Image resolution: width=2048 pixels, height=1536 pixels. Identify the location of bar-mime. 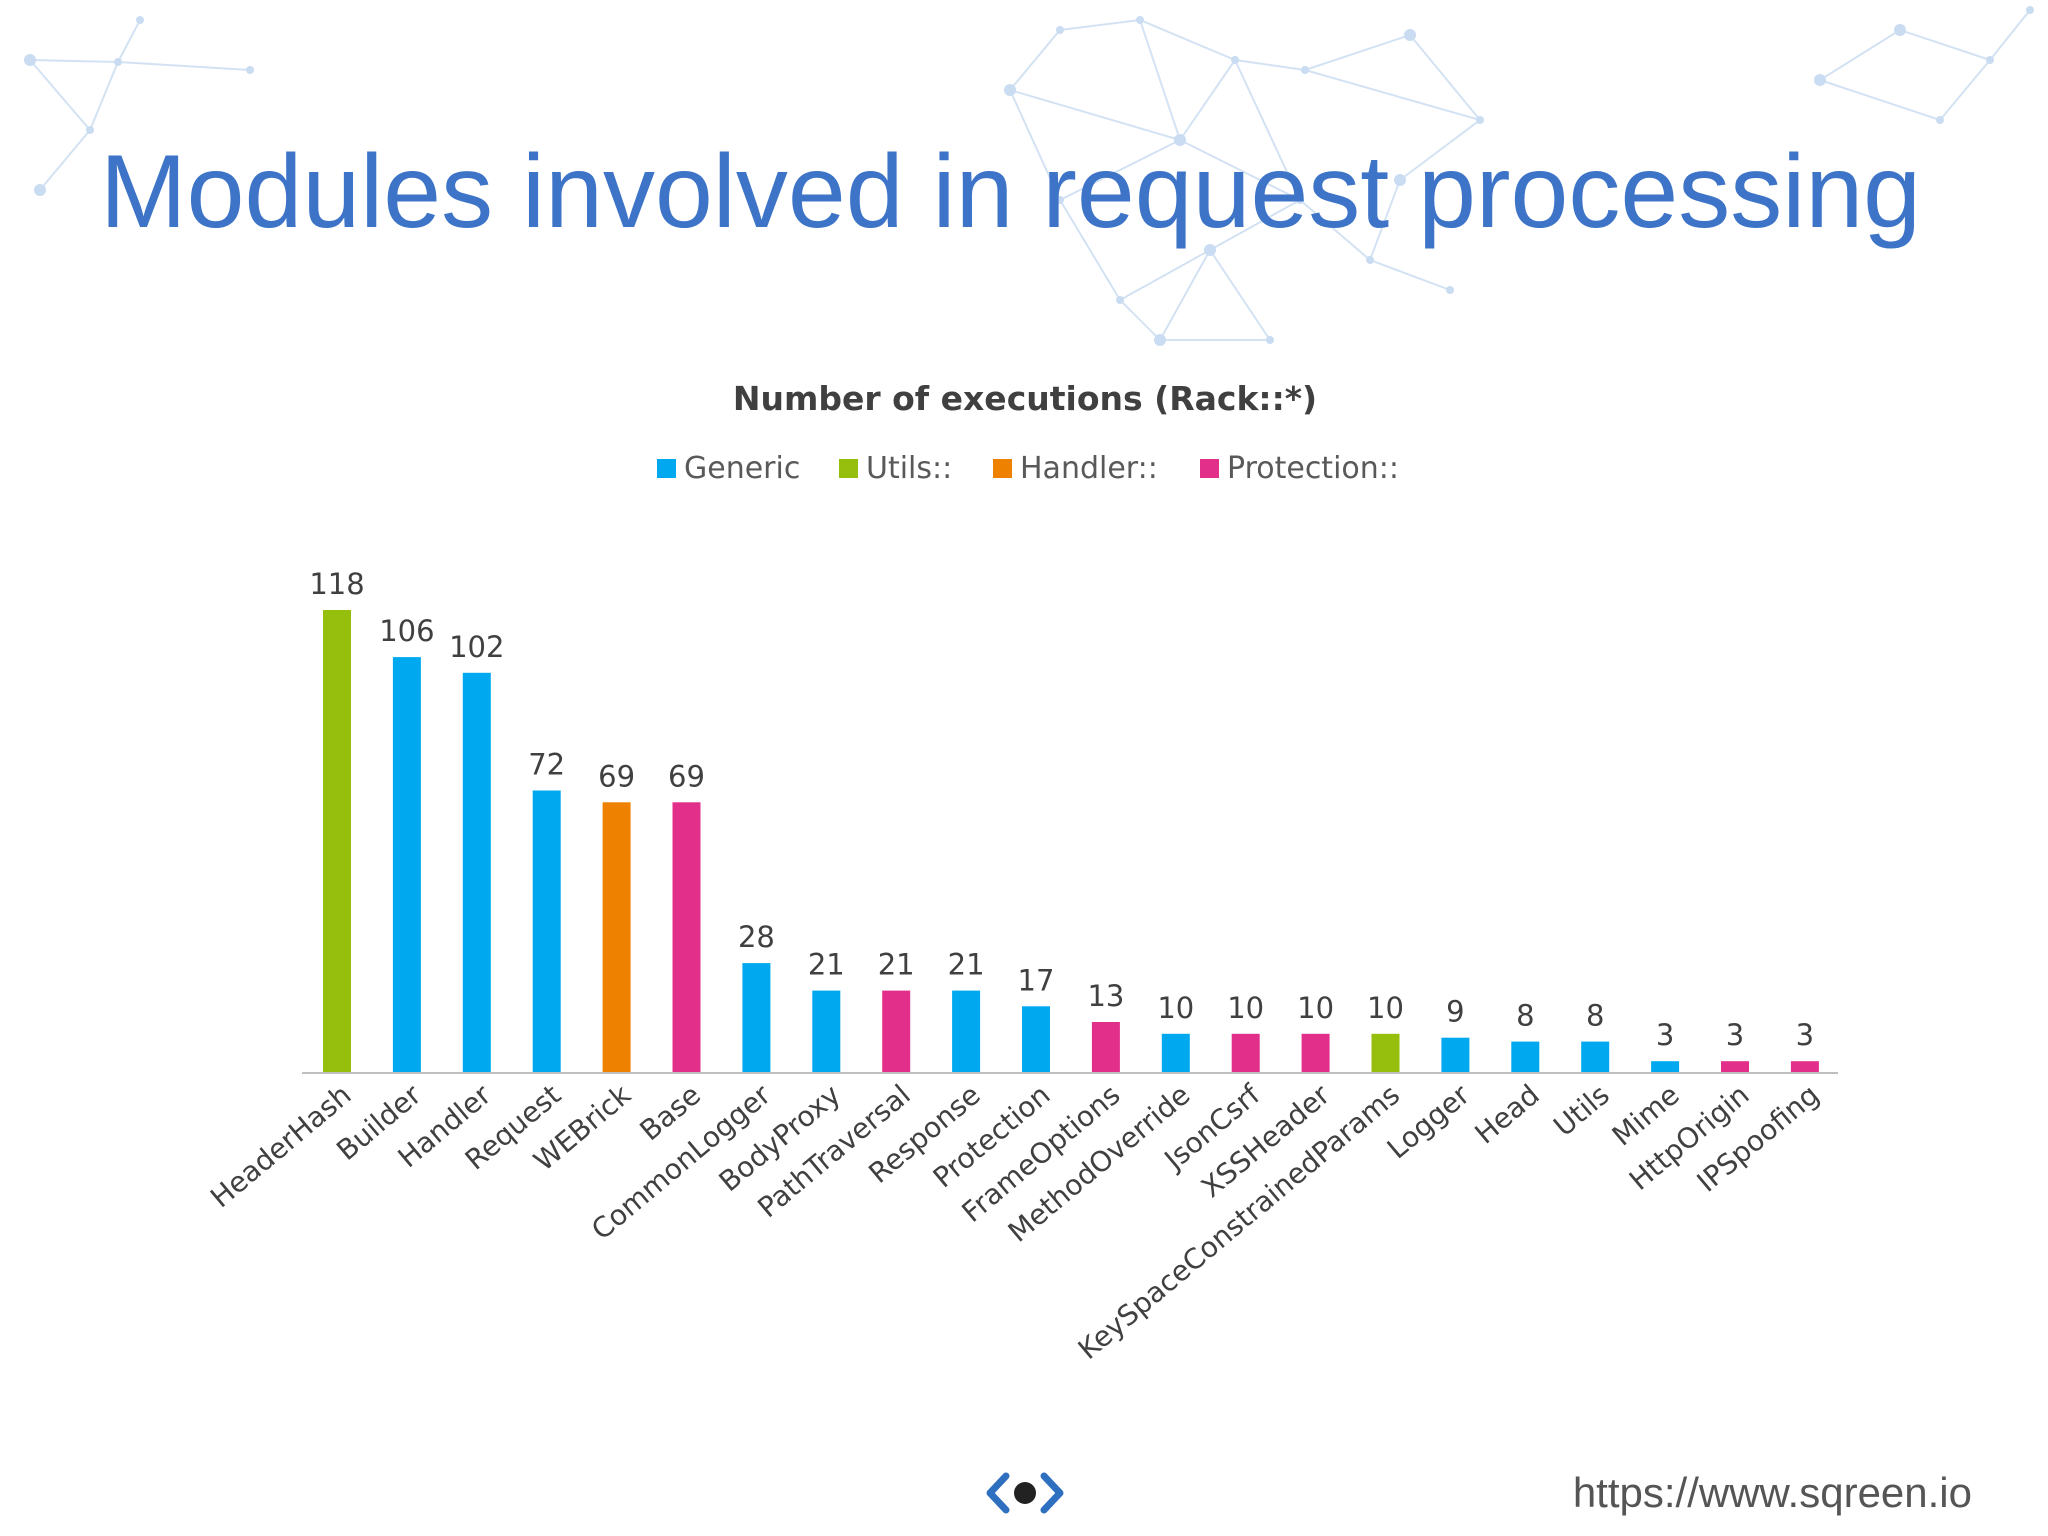
(1665, 1067).